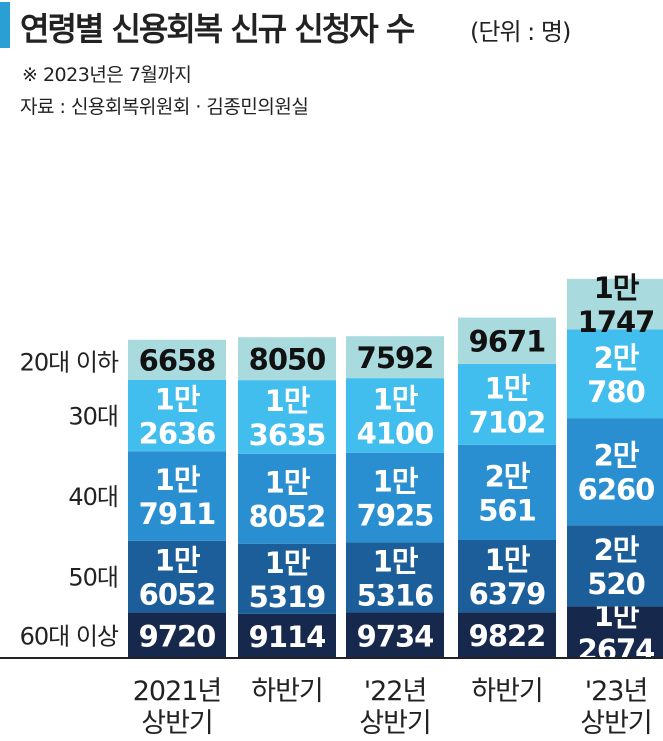 This screenshot has width=663, height=741. Describe the element at coordinates (616, 490) in the screenshot. I see `data-label: 6260` at that location.